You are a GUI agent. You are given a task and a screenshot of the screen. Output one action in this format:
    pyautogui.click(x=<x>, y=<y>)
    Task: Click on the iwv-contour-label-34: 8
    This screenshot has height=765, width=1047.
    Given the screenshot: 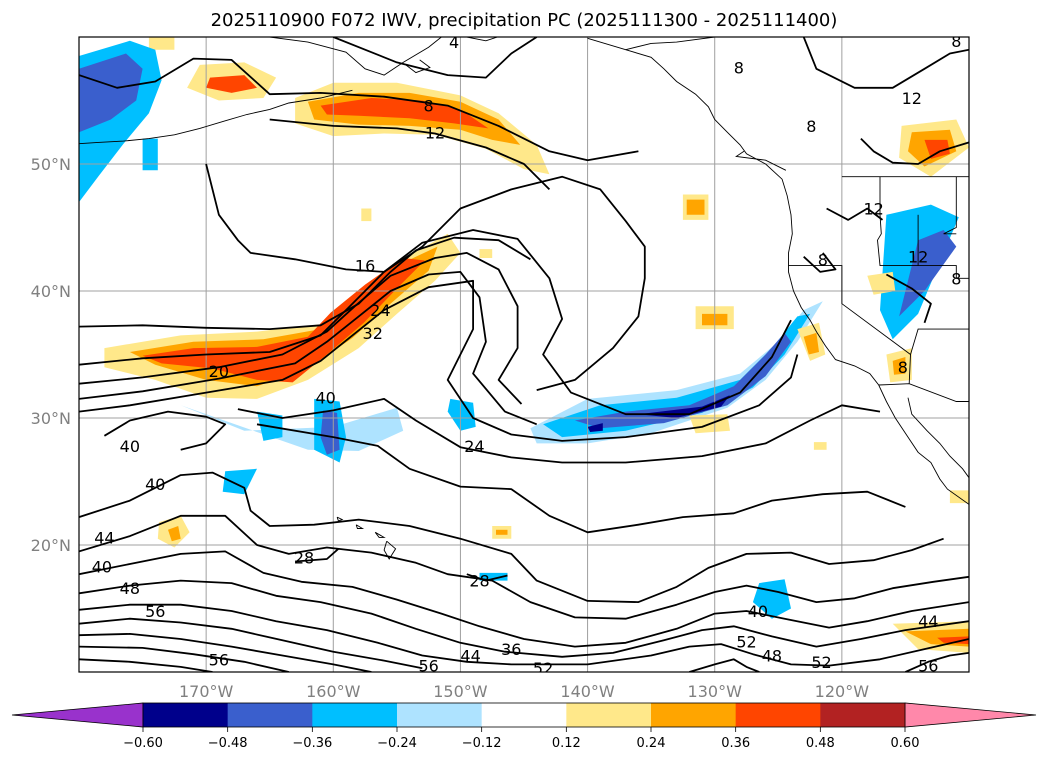 What is the action you would take?
    pyautogui.click(x=956, y=278)
    